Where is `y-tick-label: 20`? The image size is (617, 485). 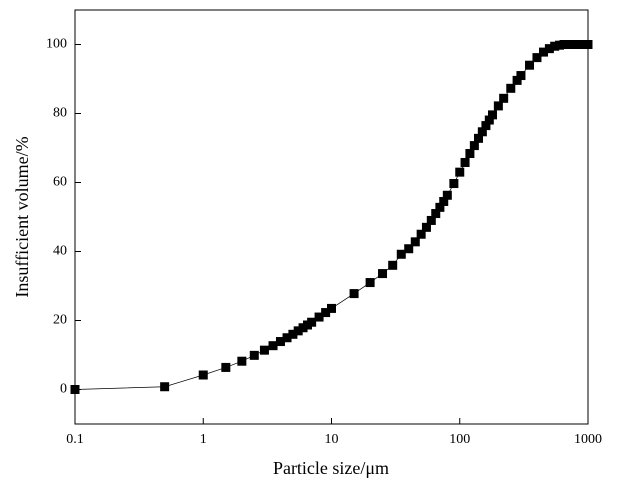 y-tick-label: 20 is located at coordinates (60, 320).